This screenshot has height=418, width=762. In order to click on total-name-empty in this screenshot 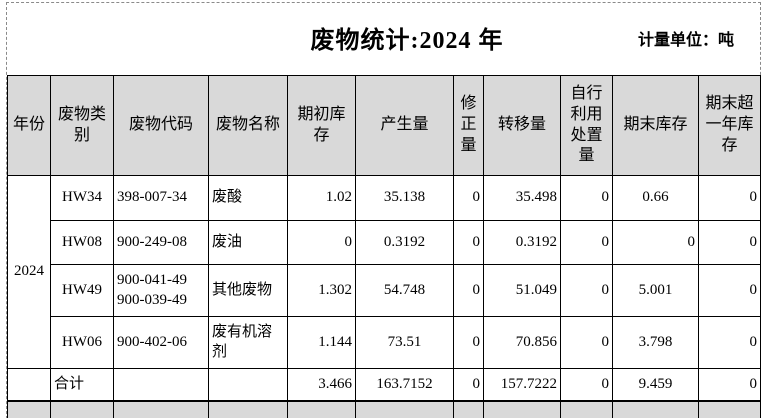, I will do `click(248, 385)`.